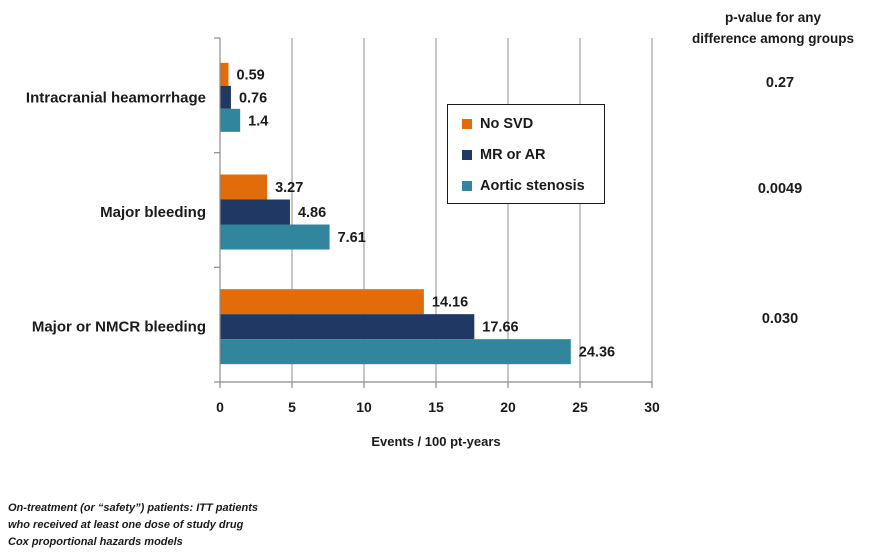 The height and width of the screenshot is (553, 886). I want to click on category-label: Major or NMCR bleeding, so click(119, 327).